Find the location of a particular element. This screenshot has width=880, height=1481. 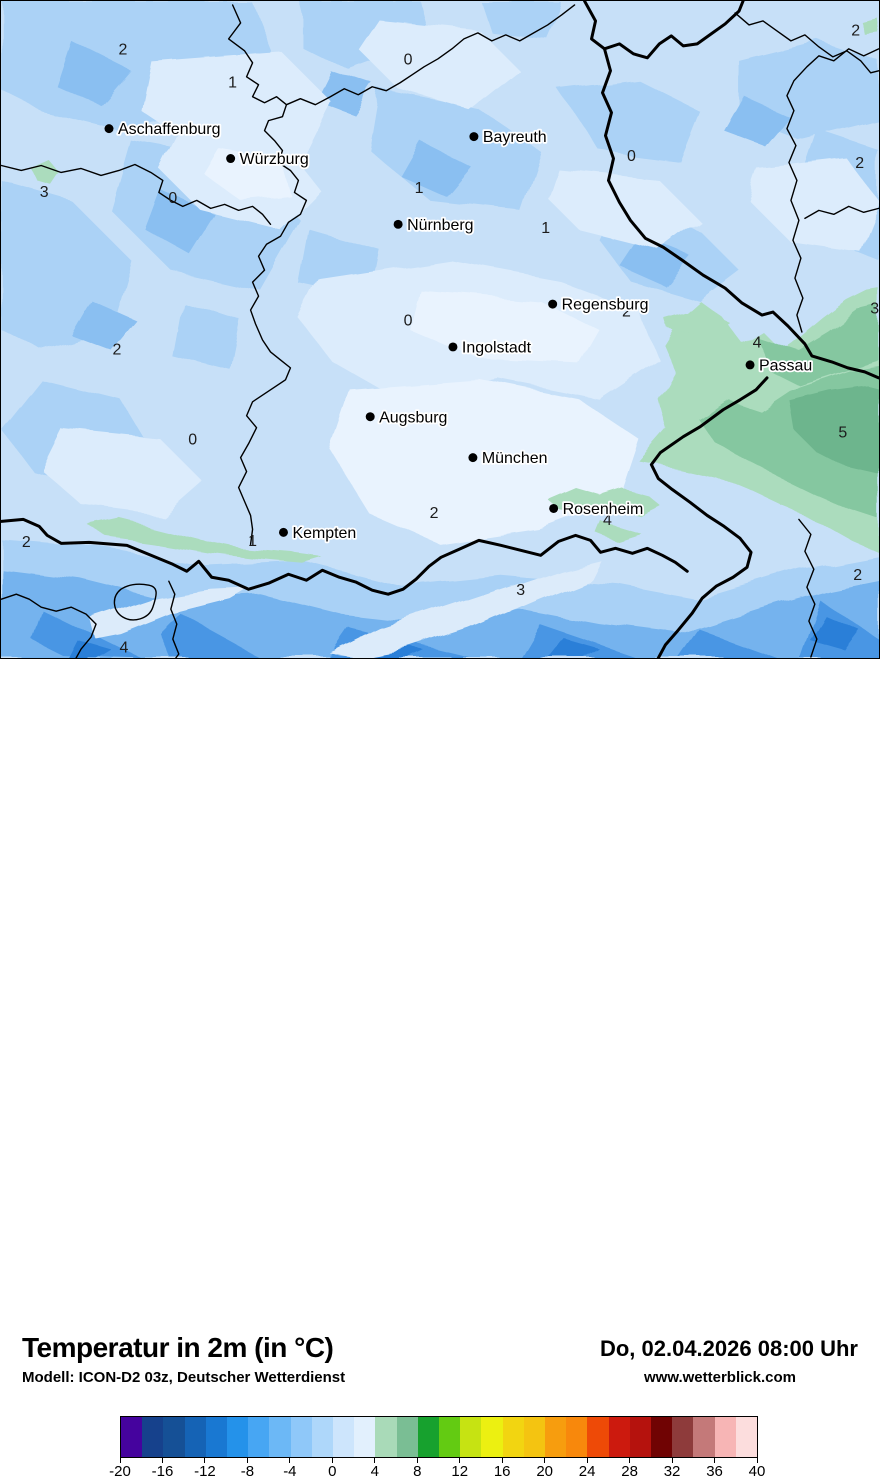

colorbar-tick-label: 0 is located at coordinates (332, 1471).